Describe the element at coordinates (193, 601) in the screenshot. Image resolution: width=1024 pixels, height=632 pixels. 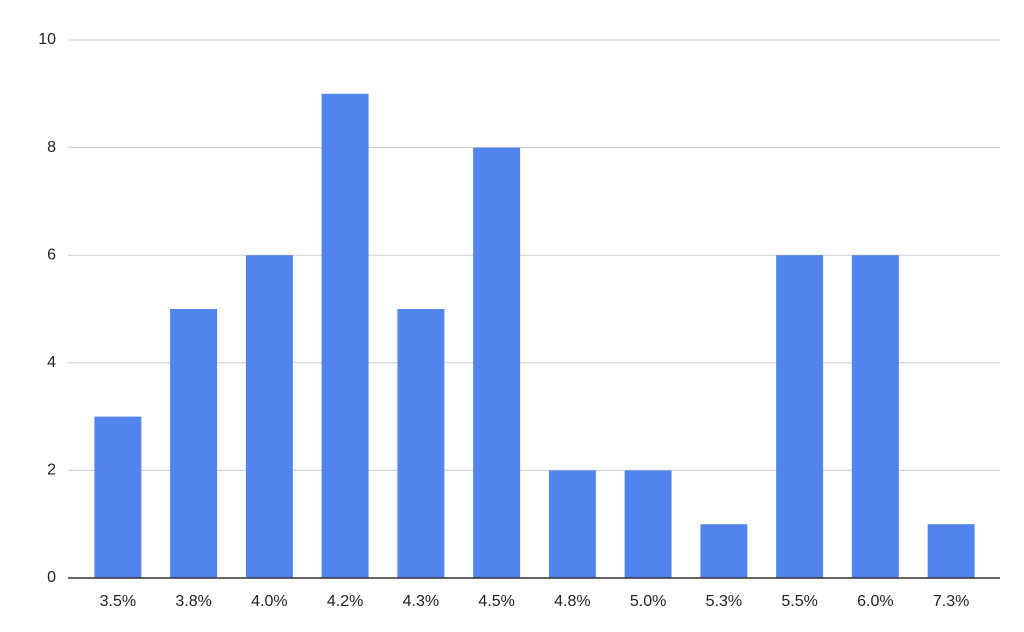
I see `x-tick-label: 3.8%` at that location.